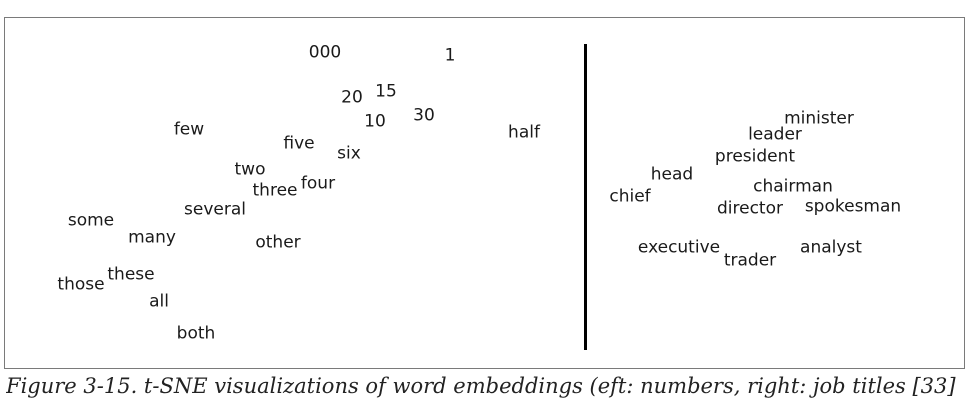  I want to click on number-word: many, so click(152, 237).